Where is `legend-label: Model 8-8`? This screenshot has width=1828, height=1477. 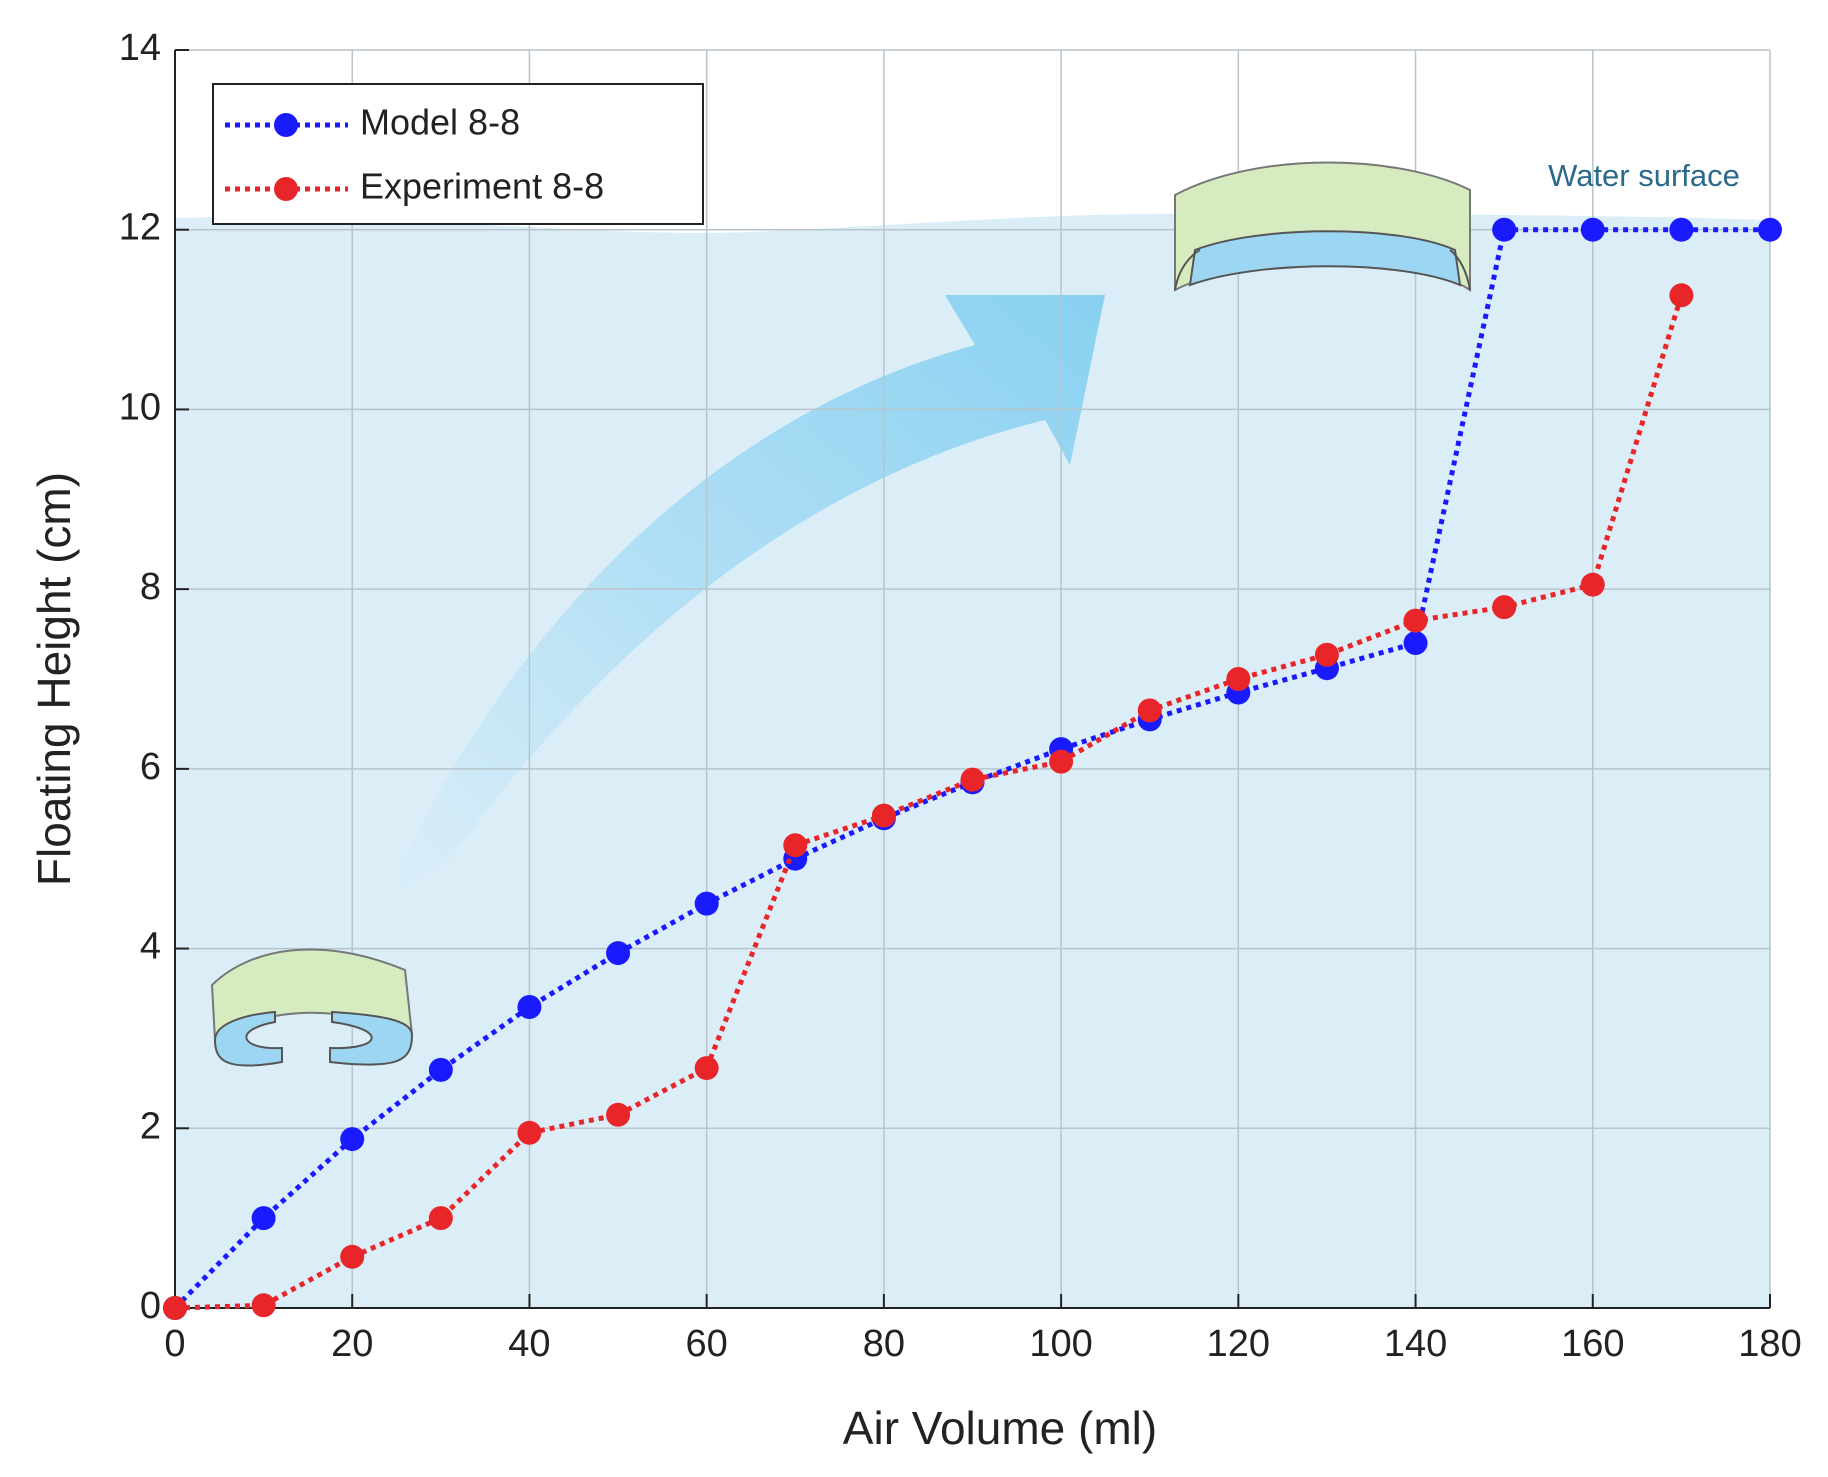
legend-label: Model 8-8 is located at coordinates (440, 122).